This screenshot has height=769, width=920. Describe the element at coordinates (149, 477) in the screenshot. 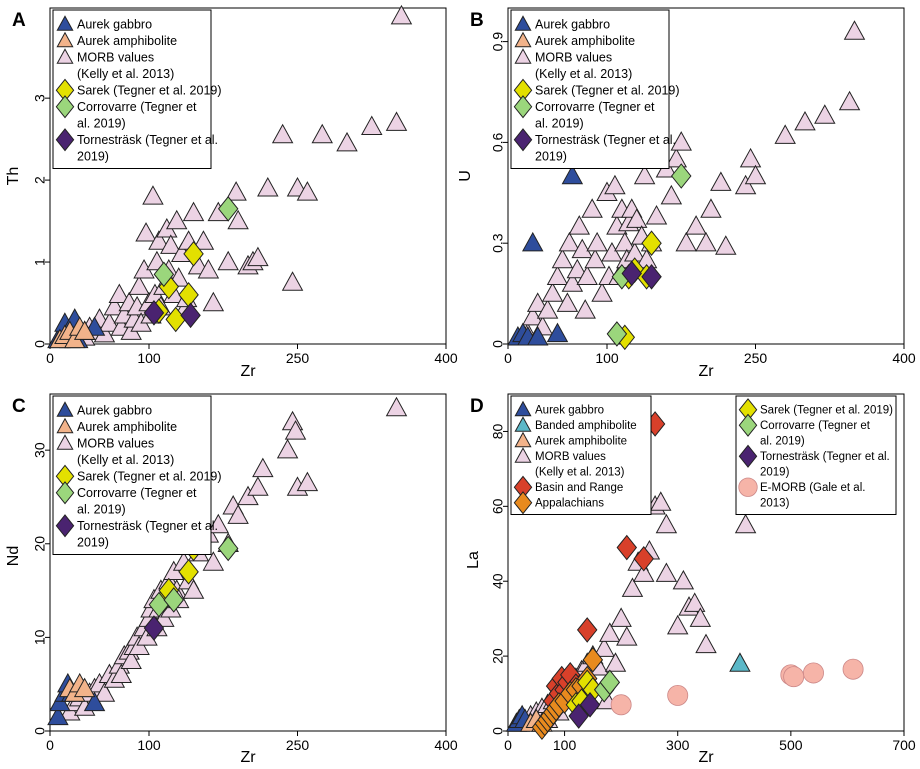

I see `legend-label: Sarek (Tegner et al. 2019)` at that location.